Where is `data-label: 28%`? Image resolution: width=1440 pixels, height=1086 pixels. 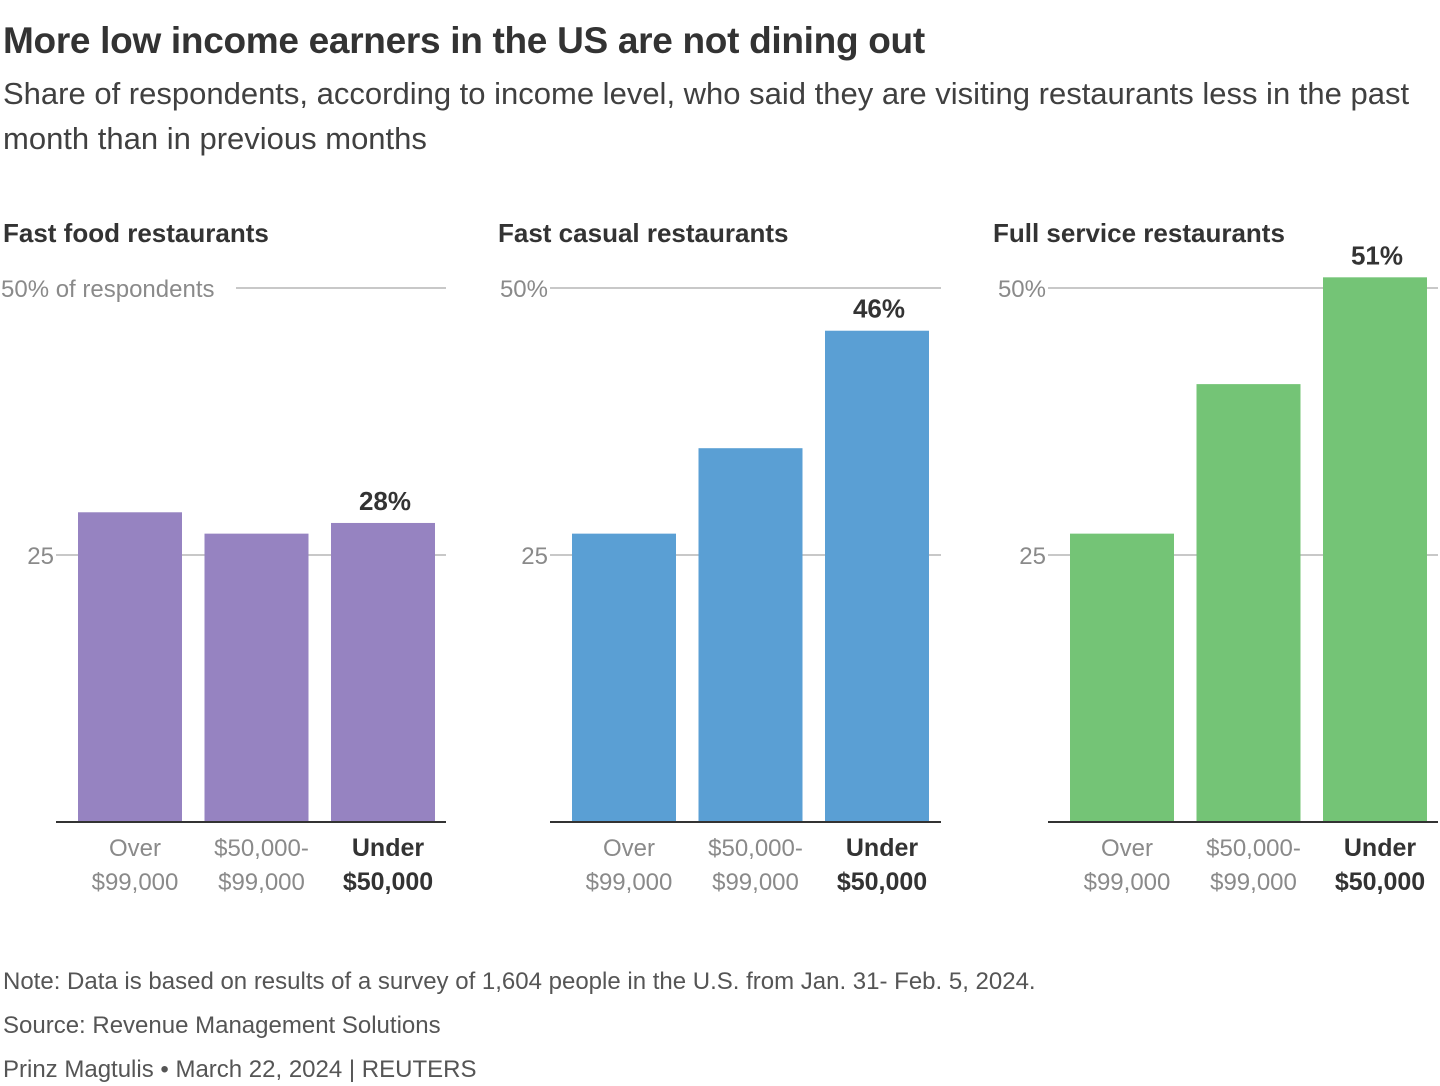 data-label: 28% is located at coordinates (385, 501).